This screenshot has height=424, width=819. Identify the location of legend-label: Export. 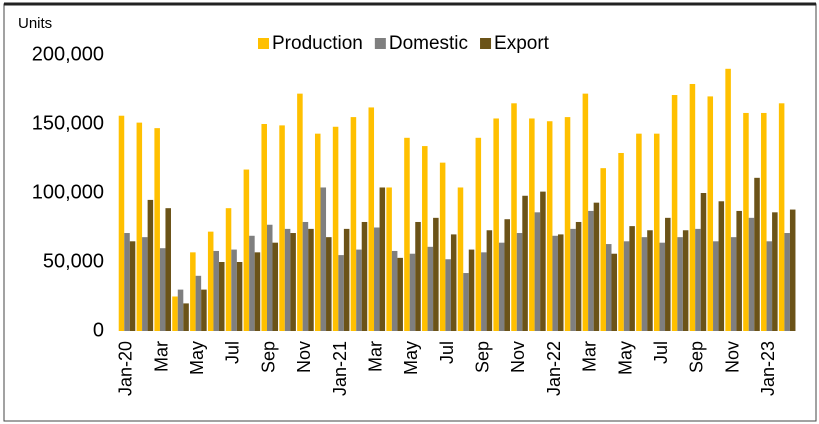
(522, 43).